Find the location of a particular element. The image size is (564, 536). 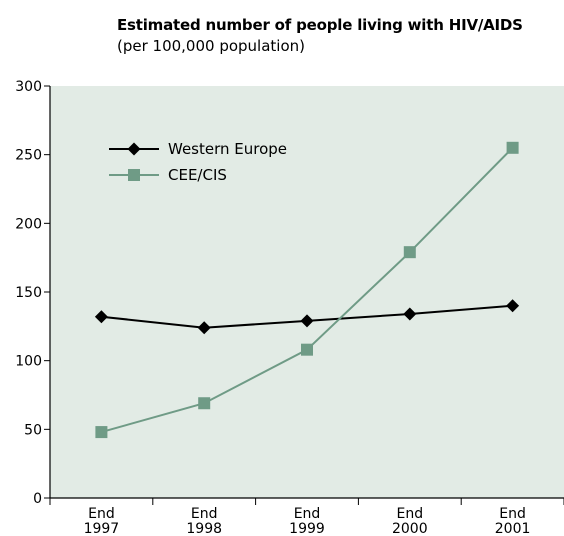

x-tick-label-line: 1998 is located at coordinates (204, 528).